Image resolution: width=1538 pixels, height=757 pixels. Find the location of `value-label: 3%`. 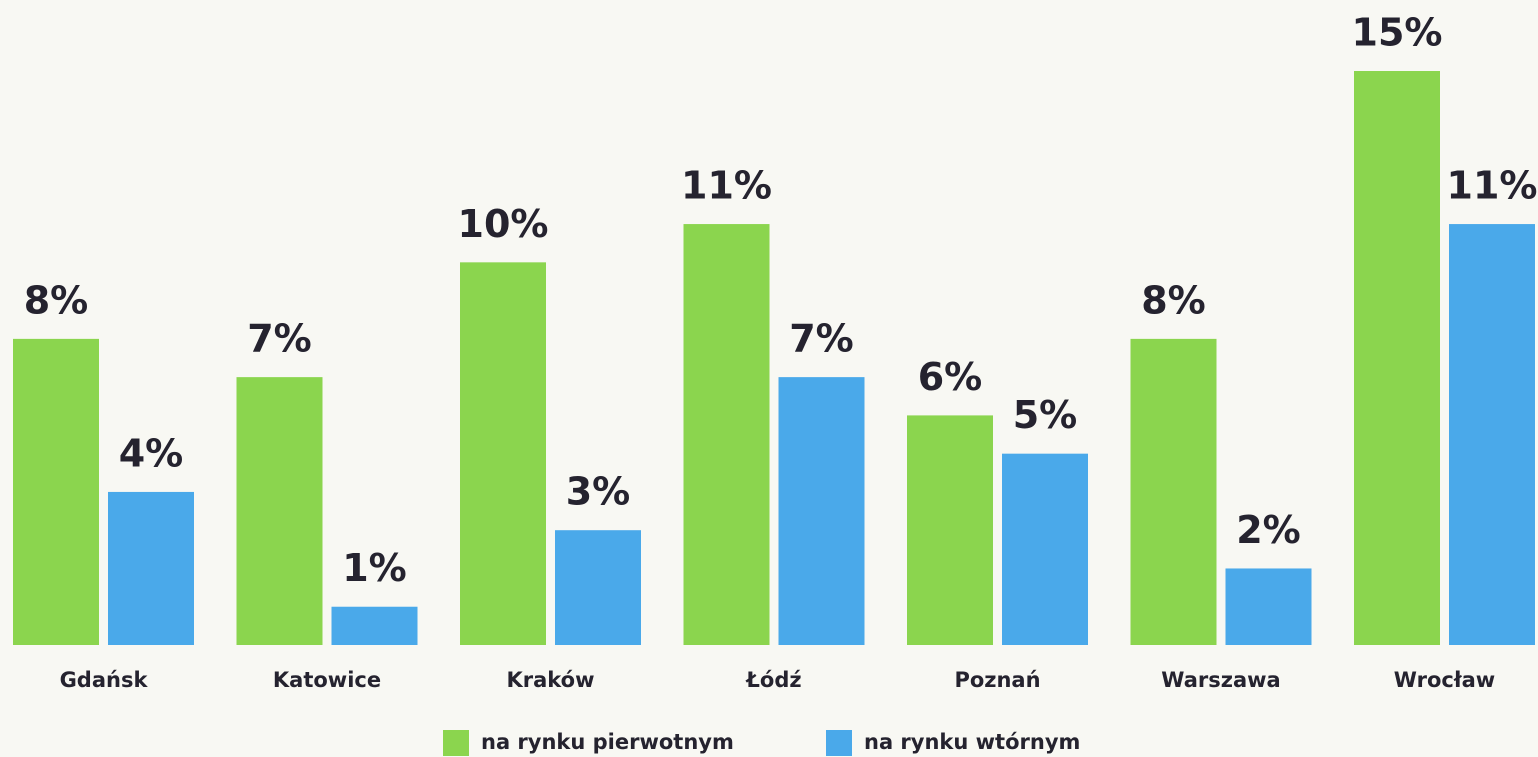

value-label: 3% is located at coordinates (598, 492).